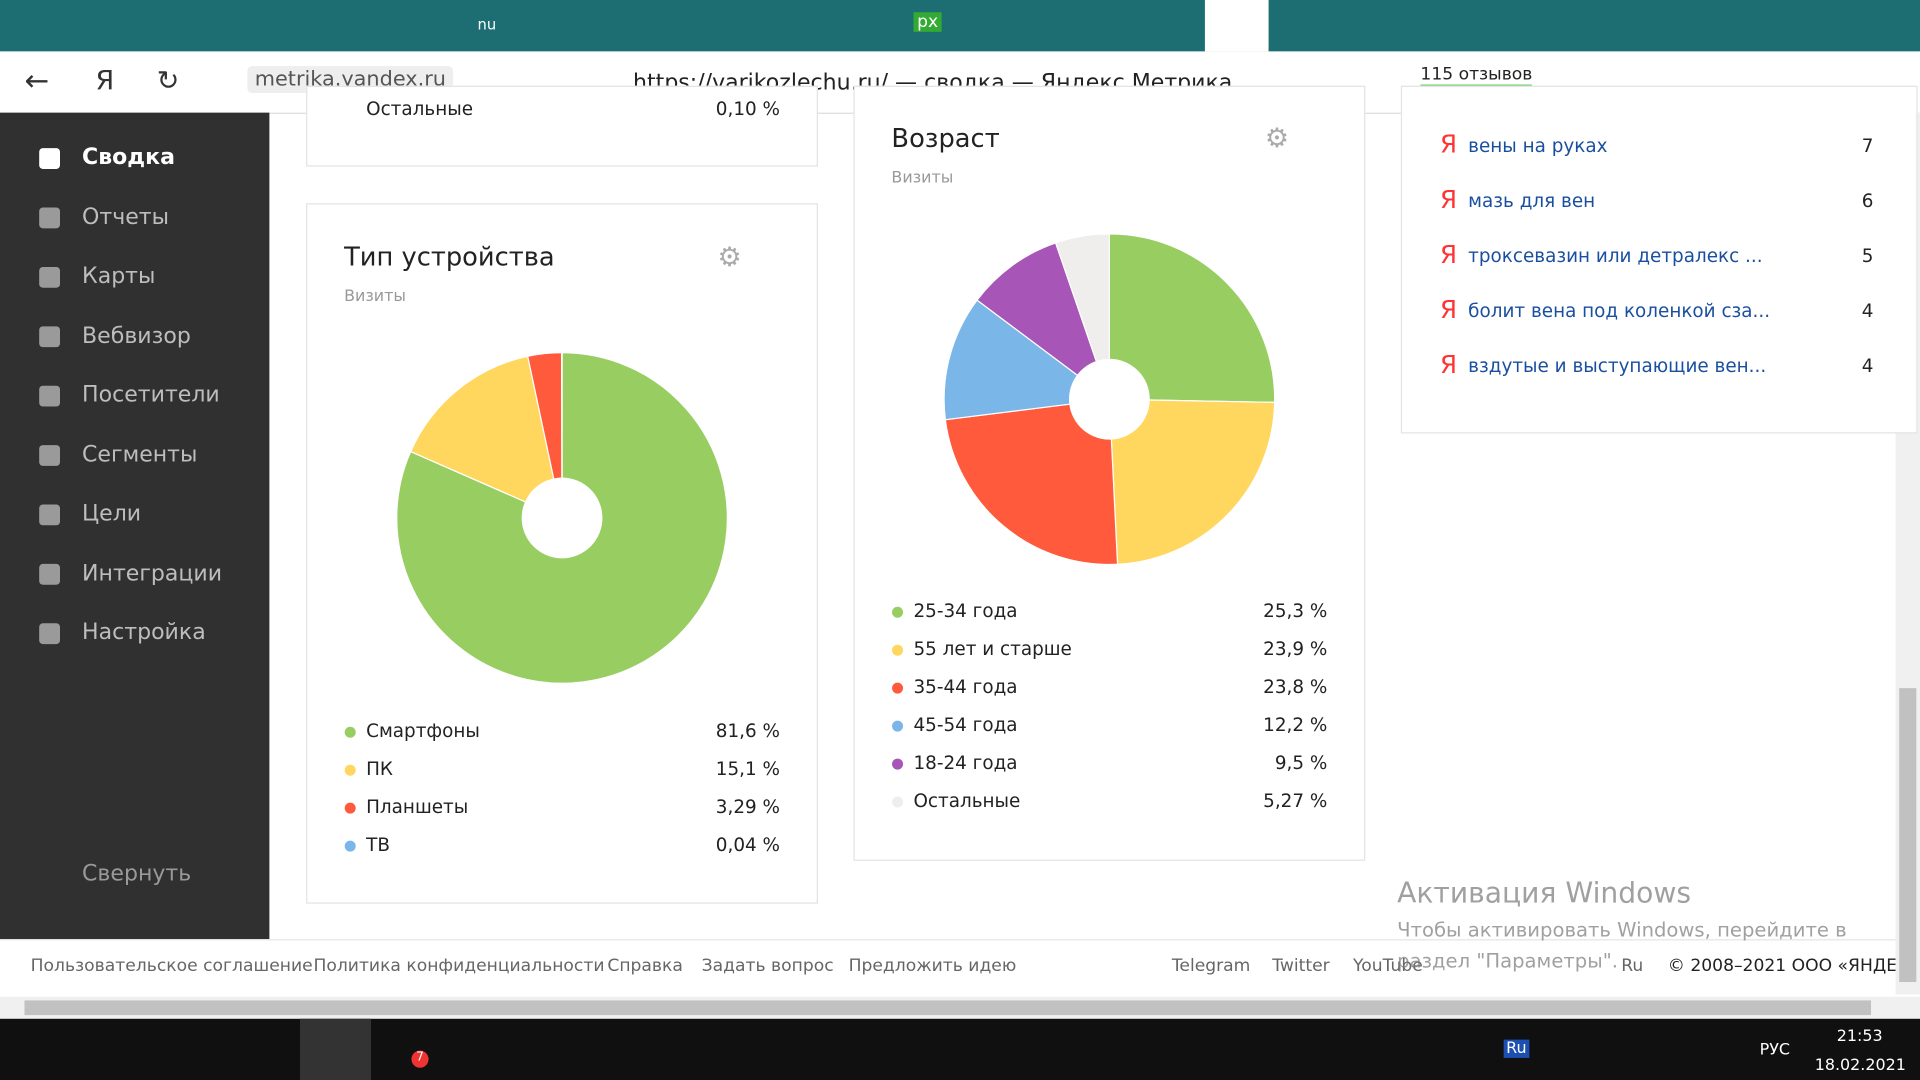 The height and width of the screenshot is (1080, 1920). Describe the element at coordinates (137, 873) in the screenshot. I see `sidebar-collapse: Свернуть` at that location.